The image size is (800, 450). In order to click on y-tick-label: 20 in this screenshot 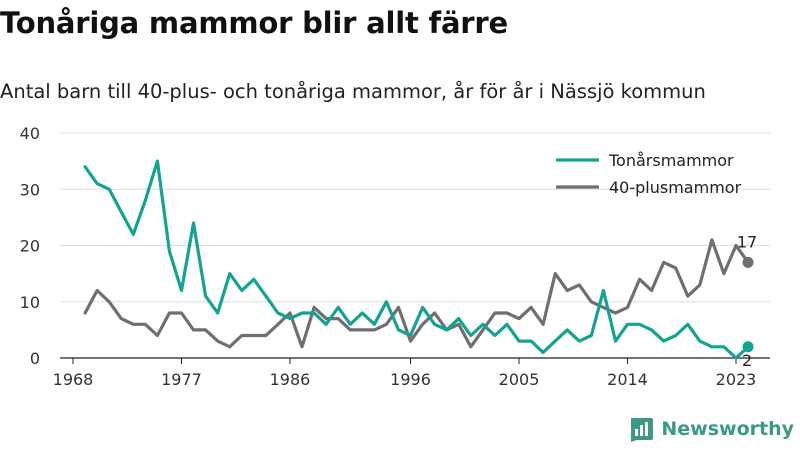, I will do `click(30, 246)`.